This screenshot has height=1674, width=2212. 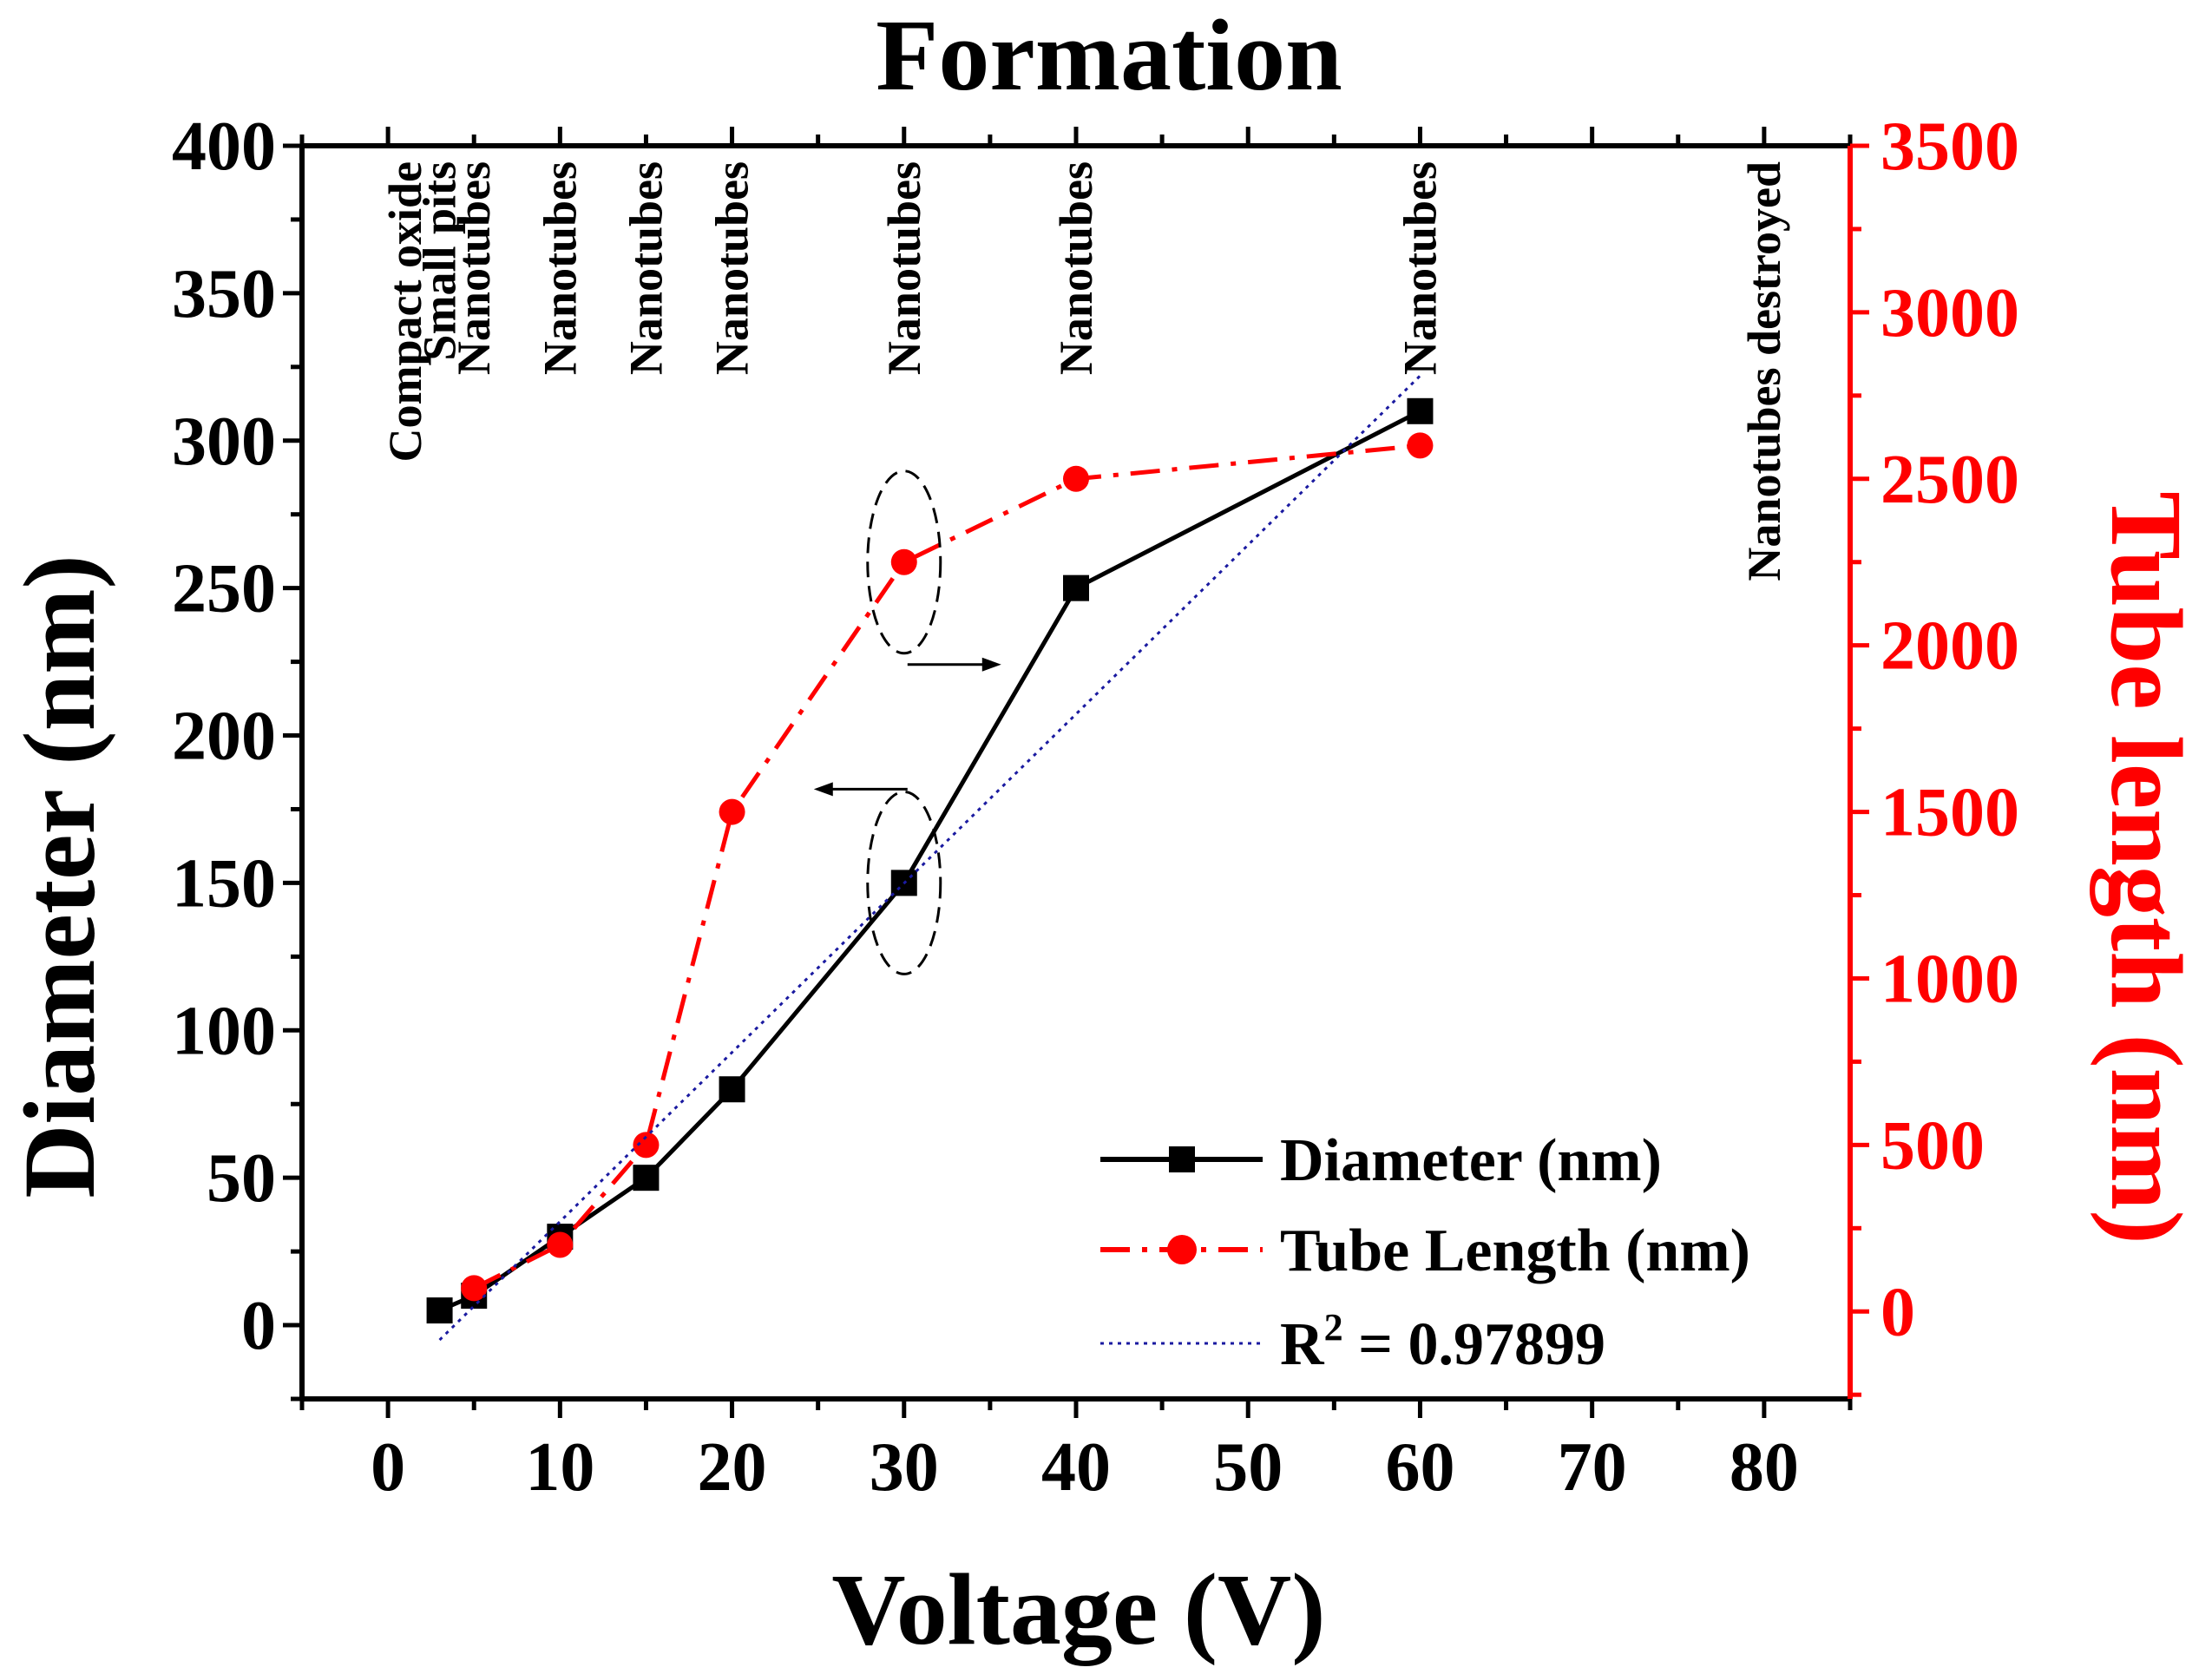 I want to click on y2-tick-label: 1500, so click(x=1950, y=813).